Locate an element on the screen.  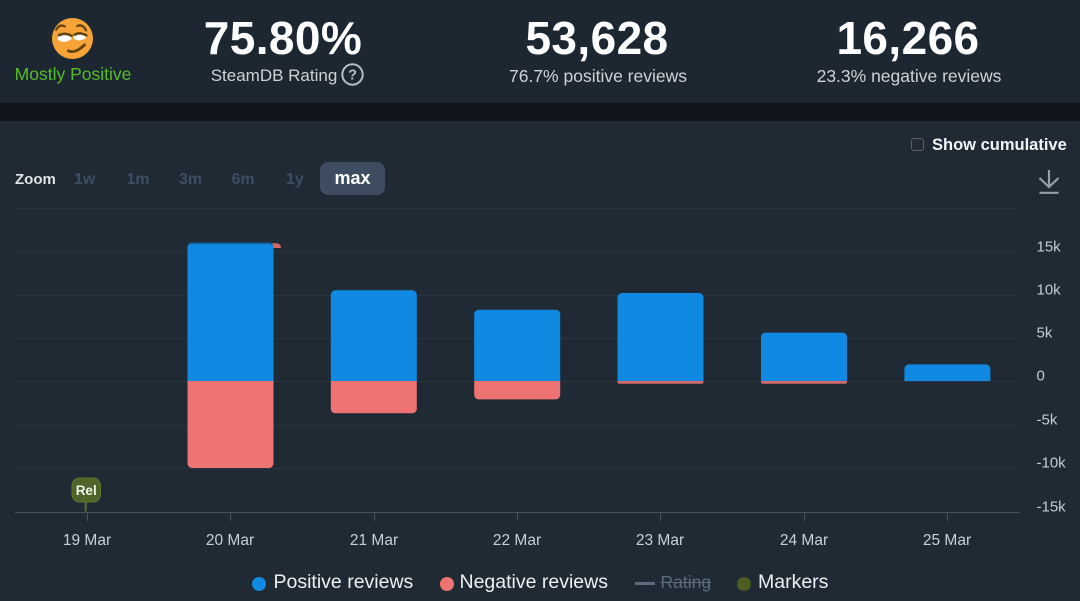
svg-text: -15k is located at coordinates (1052, 507).